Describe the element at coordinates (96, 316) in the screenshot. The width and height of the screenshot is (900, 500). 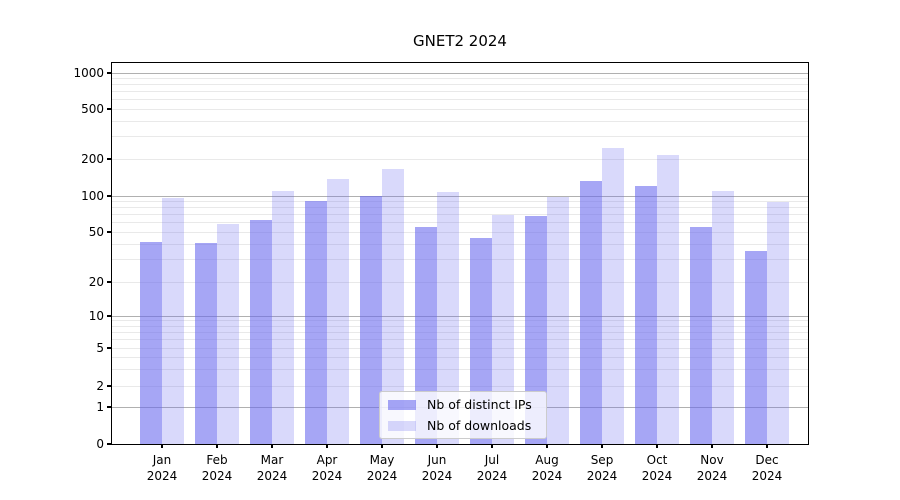
I see `y-axis-tick-label: 10` at that location.